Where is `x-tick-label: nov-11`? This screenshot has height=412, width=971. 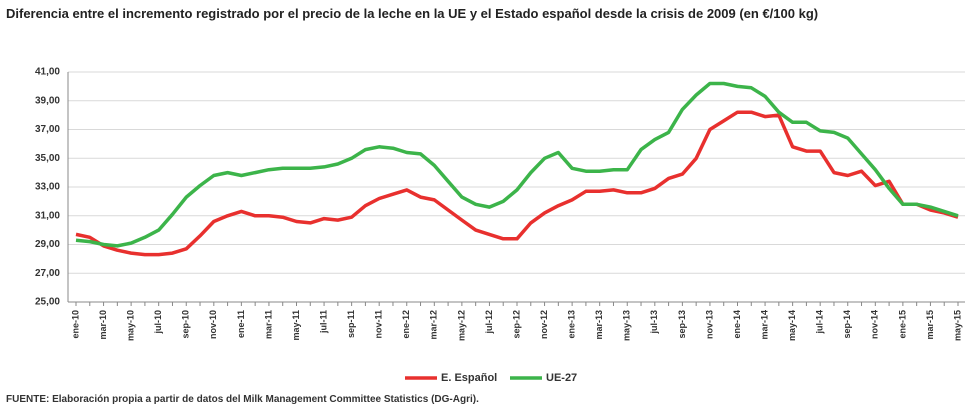
x-tick-label: nov-11 is located at coordinates (379, 324).